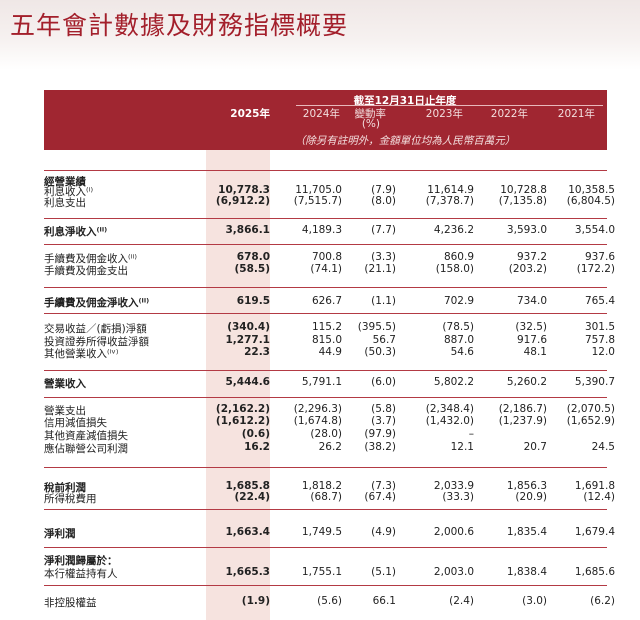 The height and width of the screenshot is (620, 640). Describe the element at coordinates (522, 421) in the screenshot. I see `cell-value: (1,237.9)` at that location.